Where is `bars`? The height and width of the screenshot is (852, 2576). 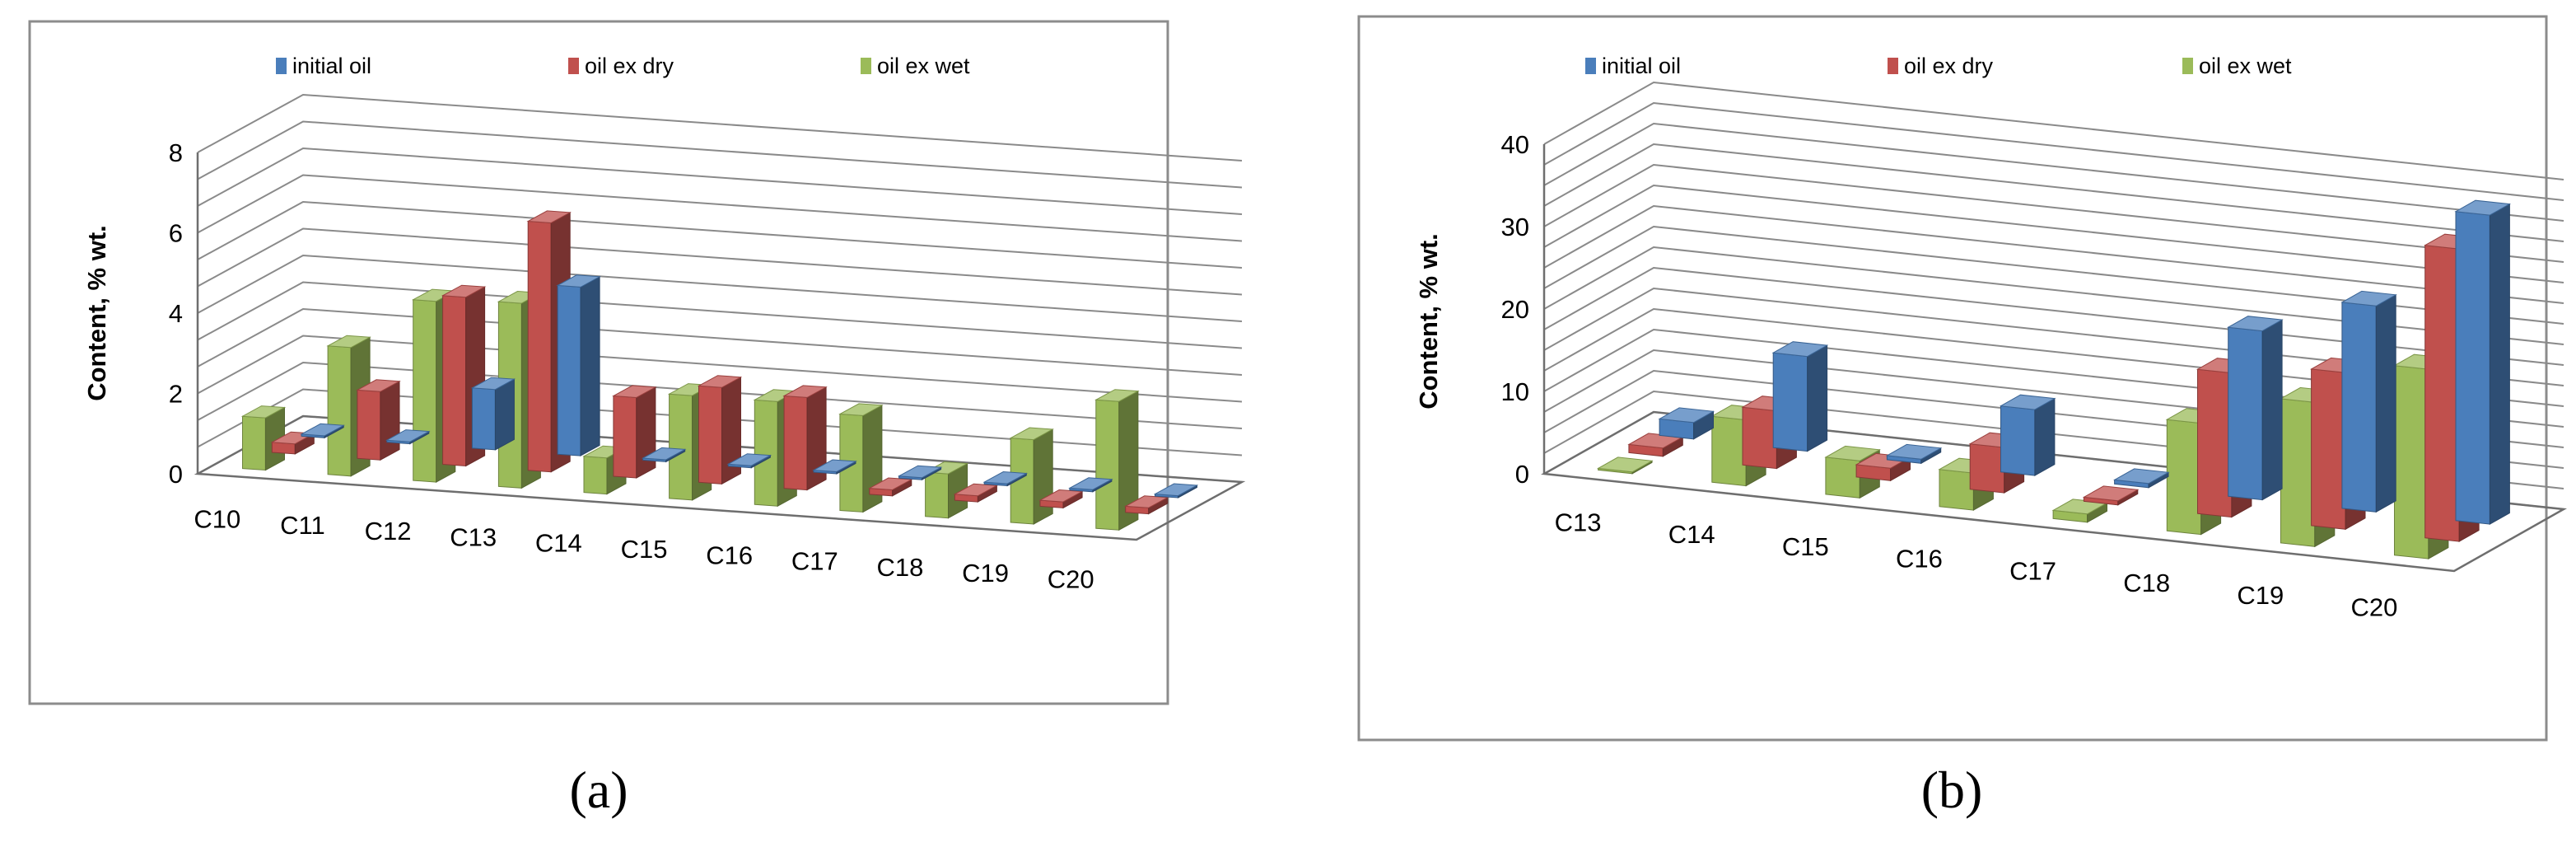 bars is located at coordinates (719, 370).